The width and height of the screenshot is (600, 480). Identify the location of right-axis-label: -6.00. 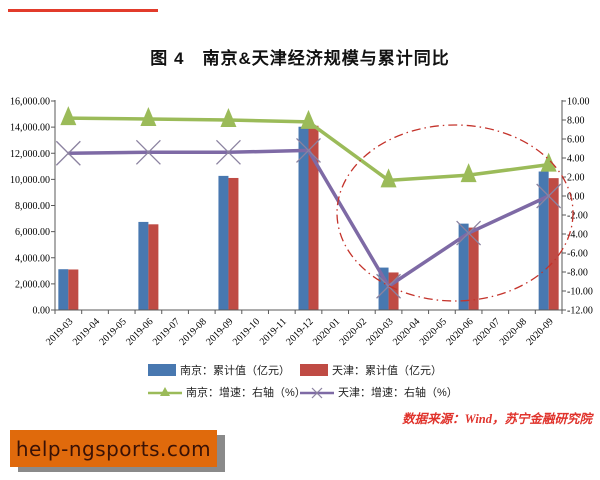
(577, 254).